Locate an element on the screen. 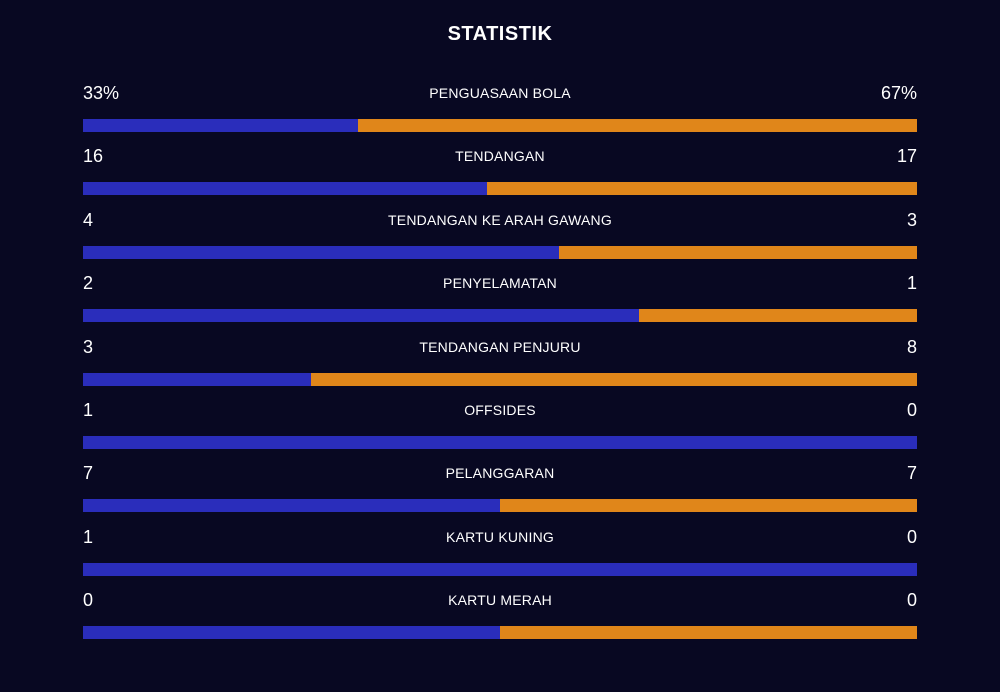 This screenshot has width=1000, height=692. stat-label: PENGUASAAN BOLA is located at coordinates (500, 93).